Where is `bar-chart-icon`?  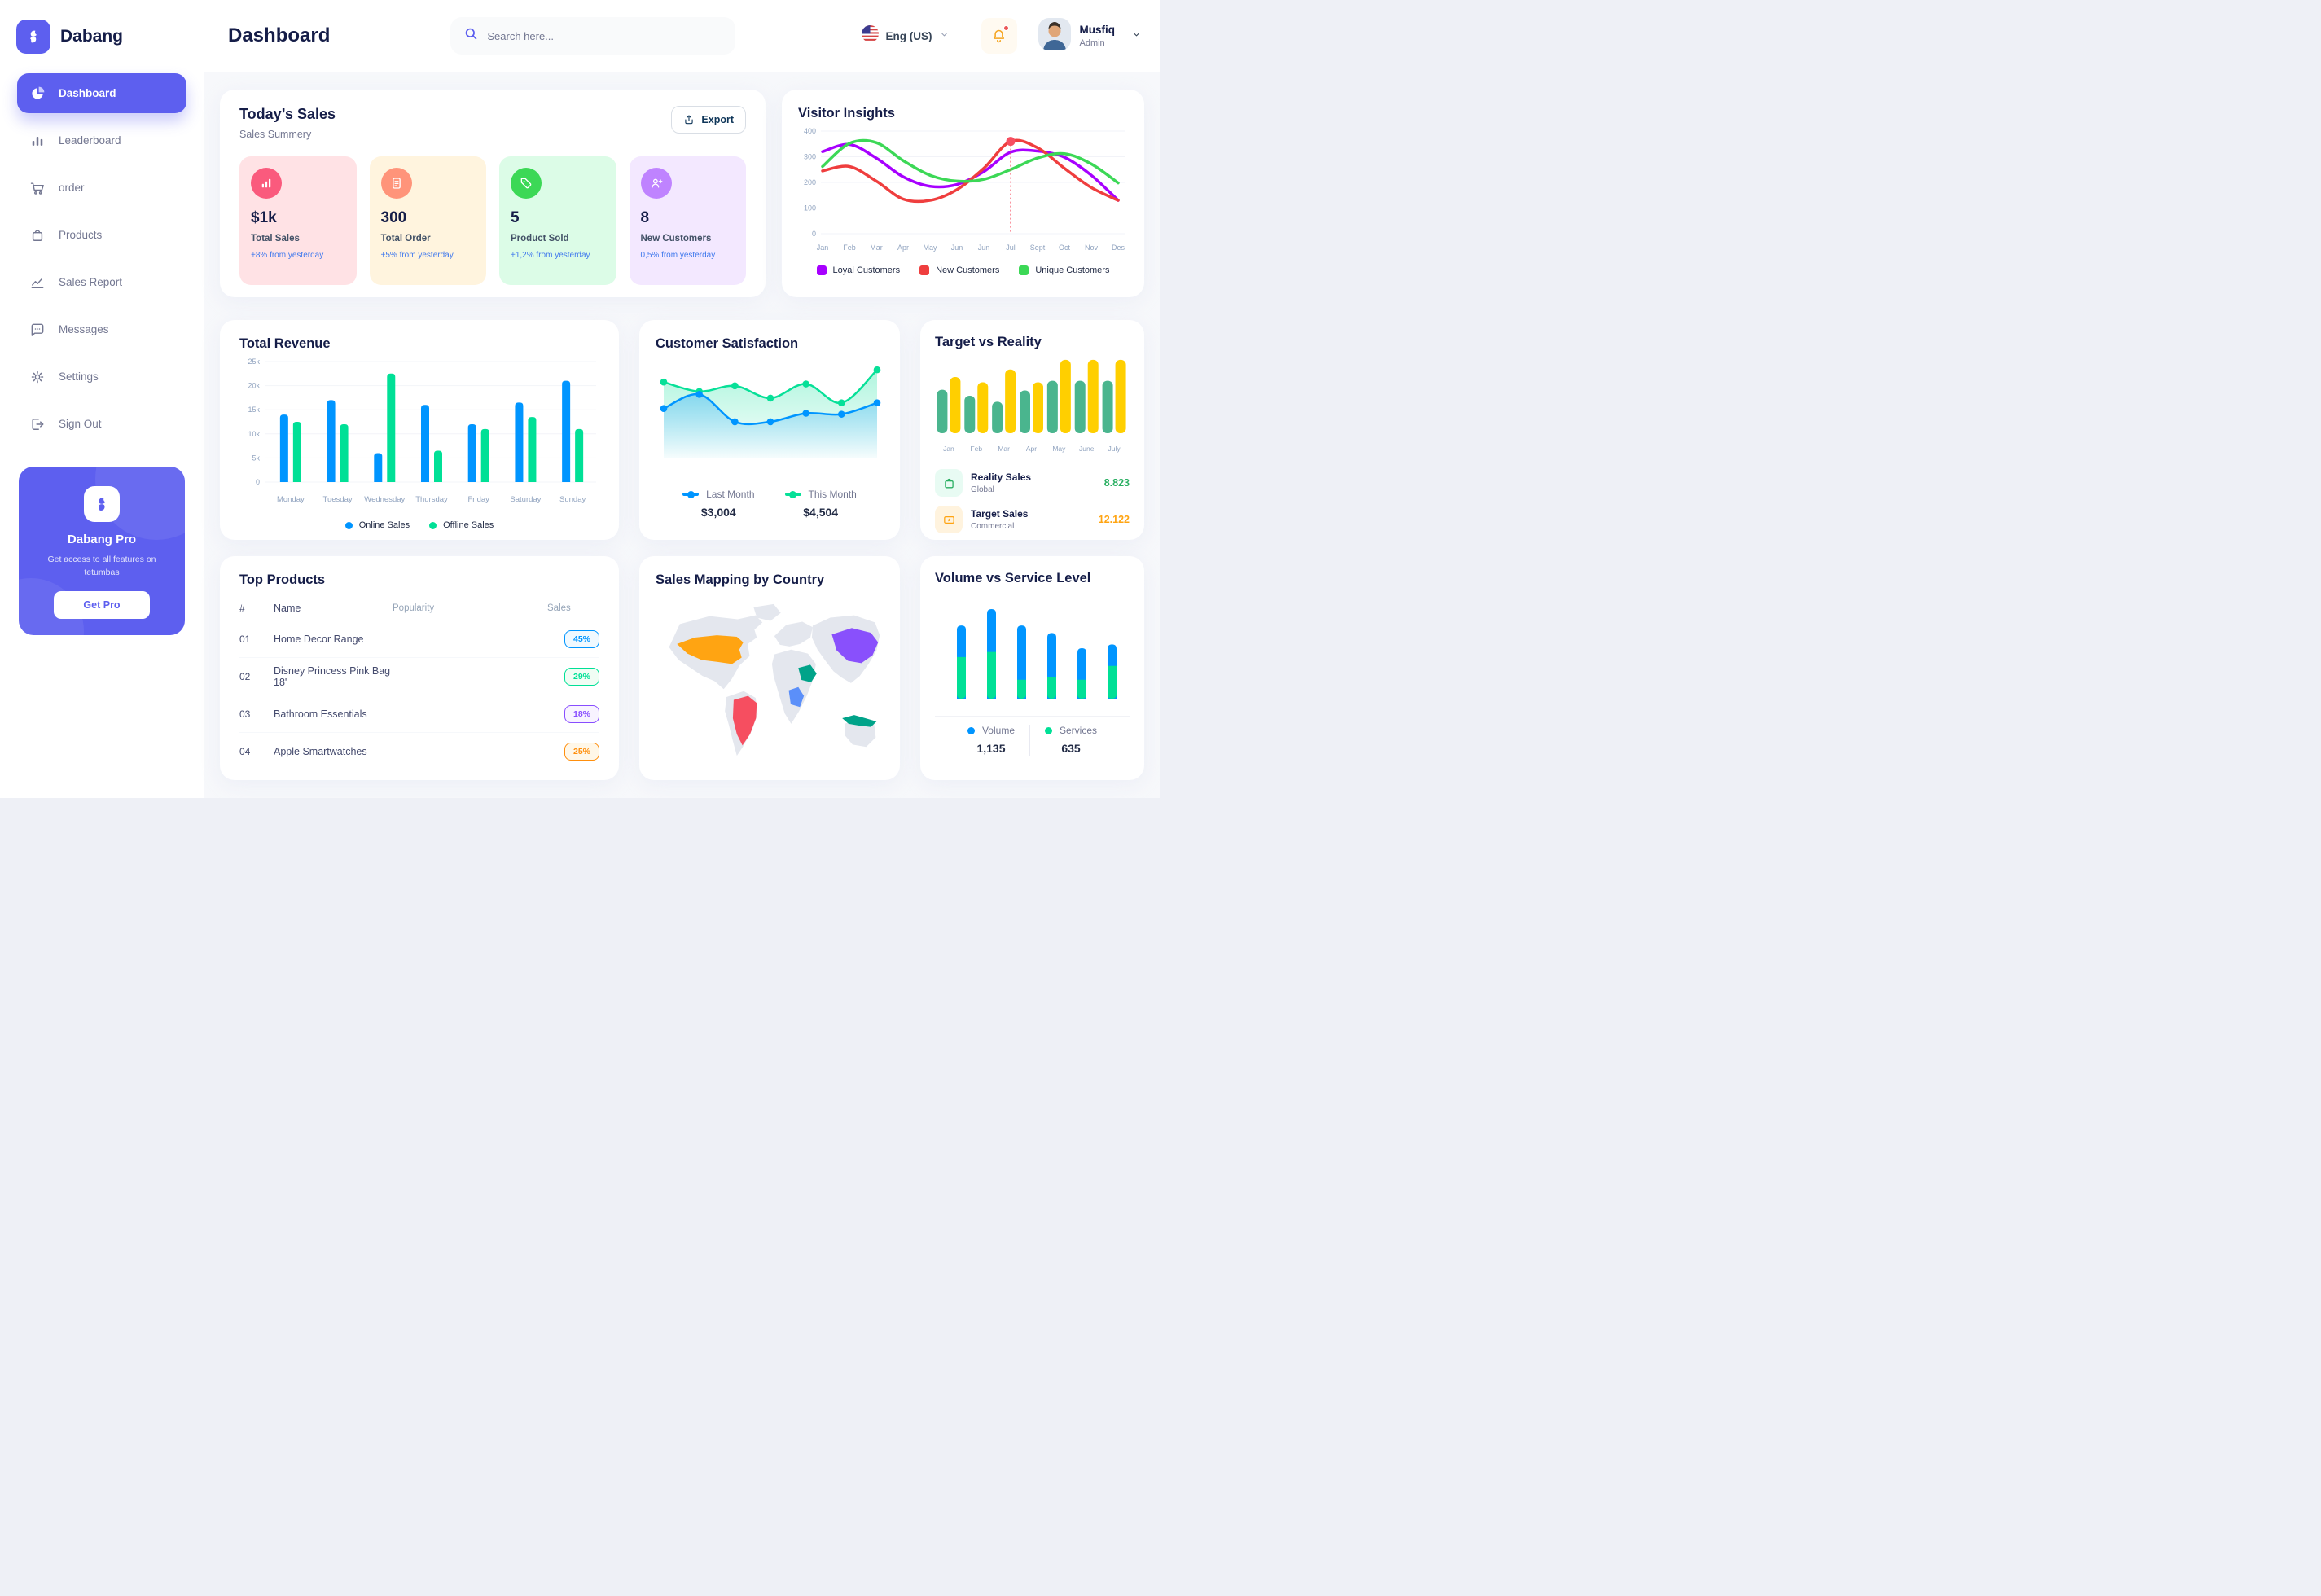
bar-chart-icon is located at coordinates (266, 183).